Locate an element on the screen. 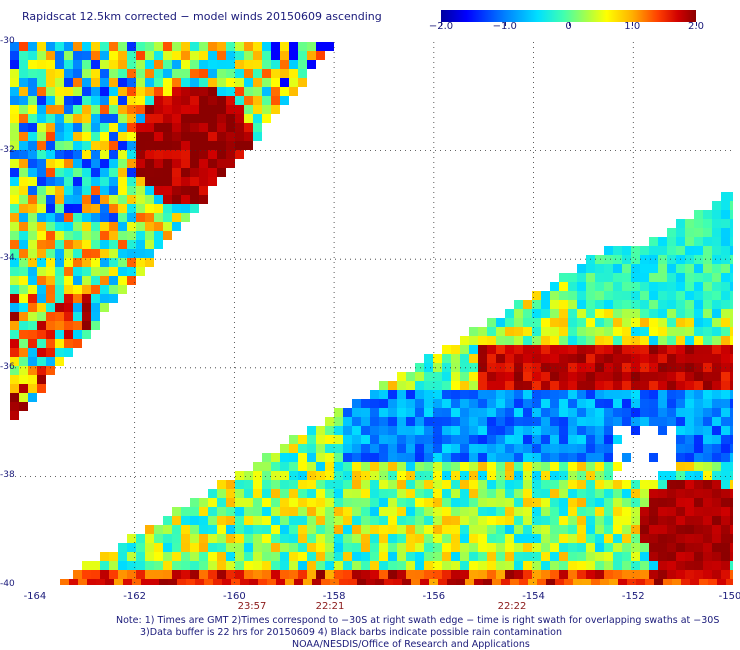 This screenshot has height=650, width=740. longitude-label: -150 is located at coordinates (729, 596).